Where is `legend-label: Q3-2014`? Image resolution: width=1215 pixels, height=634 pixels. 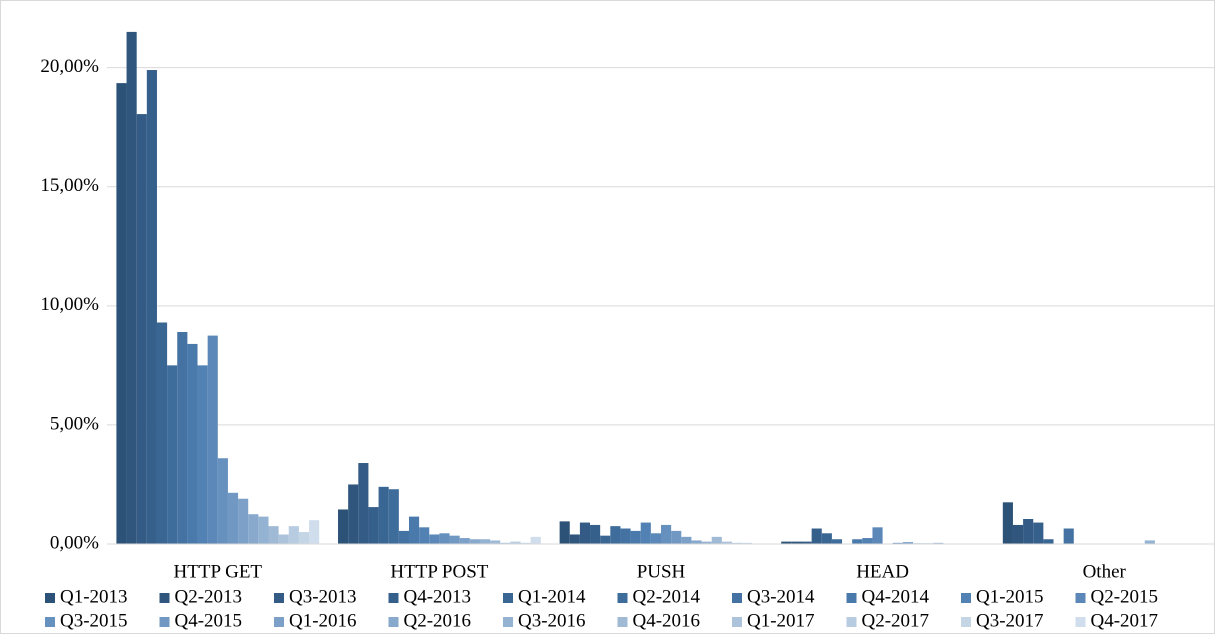
legend-label: Q3-2014 is located at coordinates (781, 596).